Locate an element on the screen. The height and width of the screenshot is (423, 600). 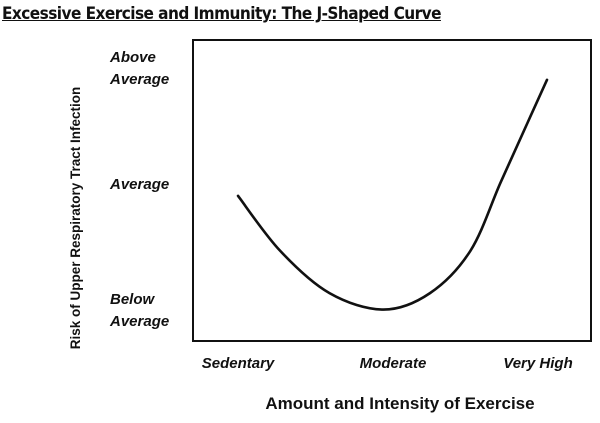
y-tick-label: Below is located at coordinates (133, 299).